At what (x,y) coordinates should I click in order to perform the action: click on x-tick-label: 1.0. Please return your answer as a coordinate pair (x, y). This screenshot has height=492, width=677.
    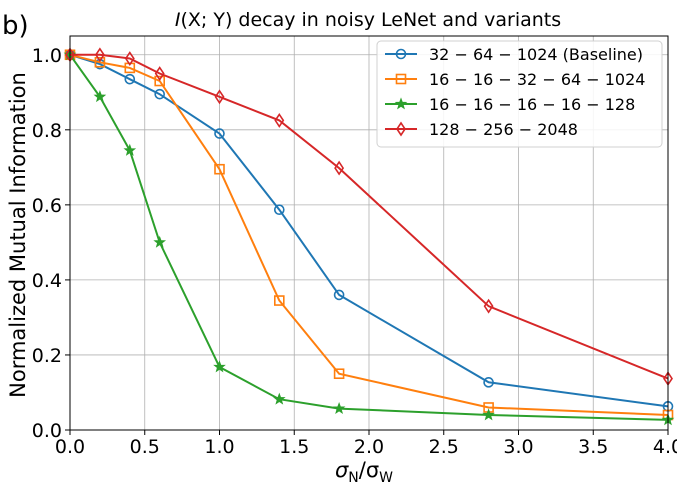
    Looking at the image, I should click on (219, 447).